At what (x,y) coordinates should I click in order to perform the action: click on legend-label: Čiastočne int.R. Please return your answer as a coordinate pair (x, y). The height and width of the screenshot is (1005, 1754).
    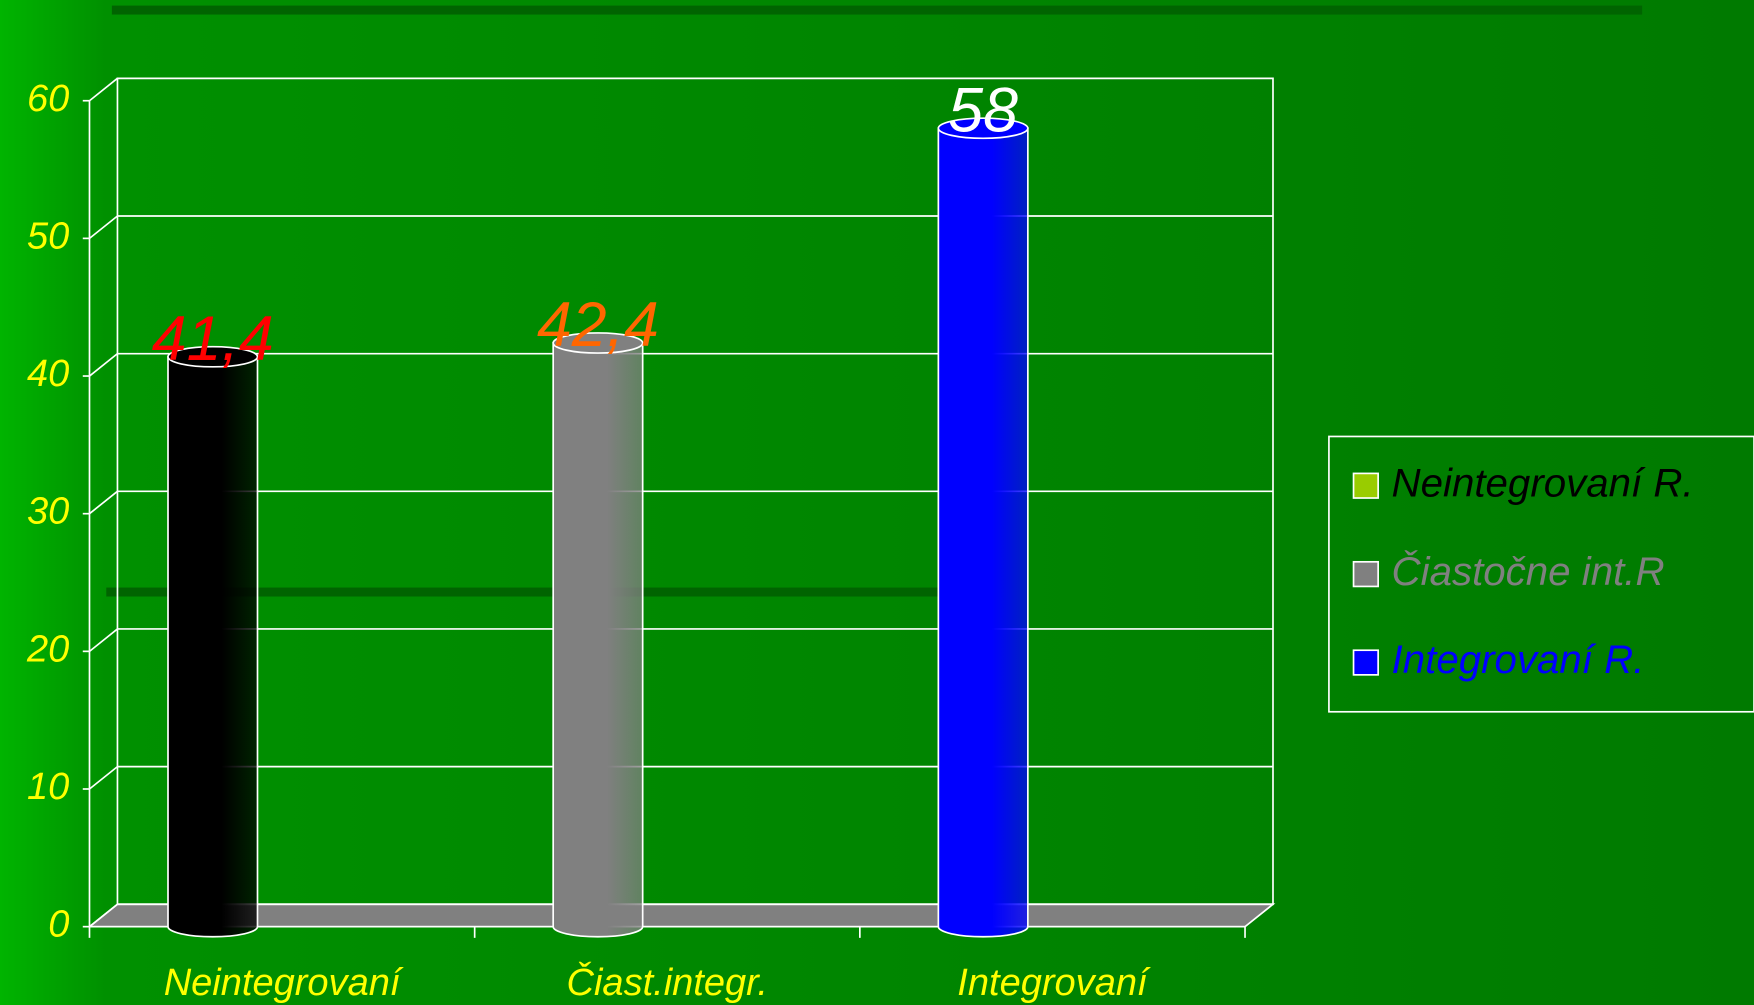
    Looking at the image, I should click on (1528, 571).